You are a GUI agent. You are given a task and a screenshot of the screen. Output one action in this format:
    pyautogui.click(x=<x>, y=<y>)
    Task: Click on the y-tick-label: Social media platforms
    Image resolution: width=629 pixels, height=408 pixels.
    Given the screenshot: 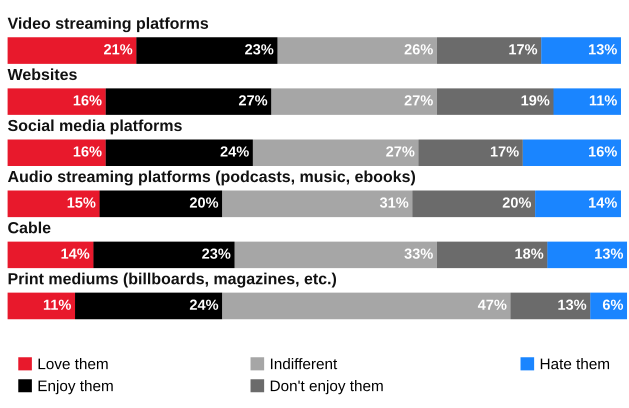 What is the action you would take?
    pyautogui.click(x=95, y=126)
    